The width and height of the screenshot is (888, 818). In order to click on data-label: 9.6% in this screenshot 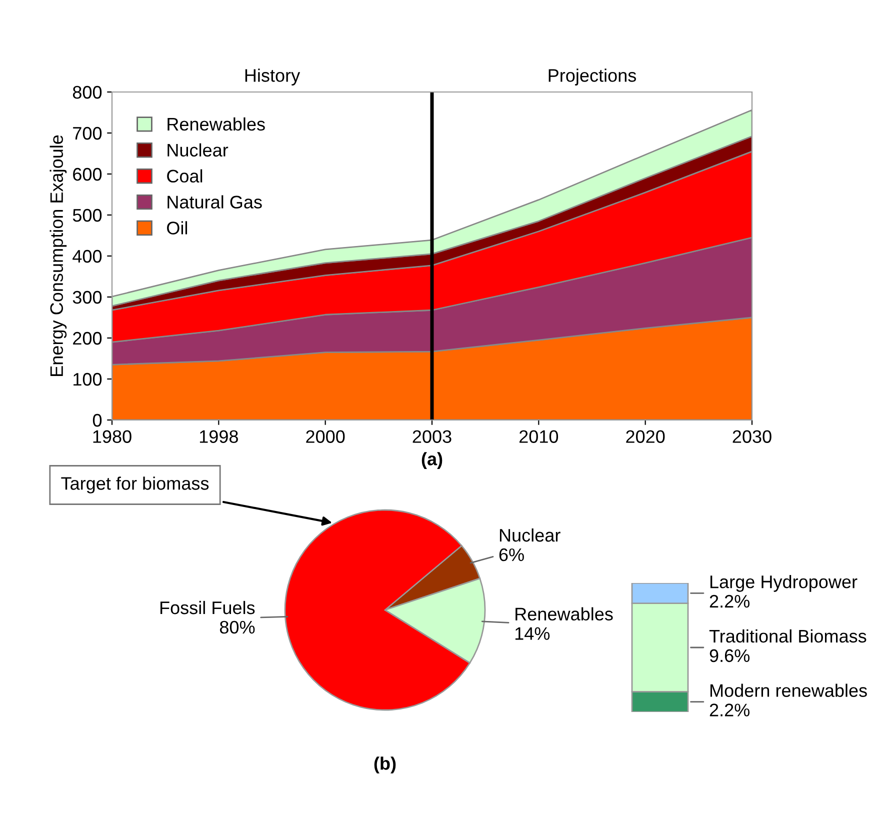, I will do `click(730, 655)`.